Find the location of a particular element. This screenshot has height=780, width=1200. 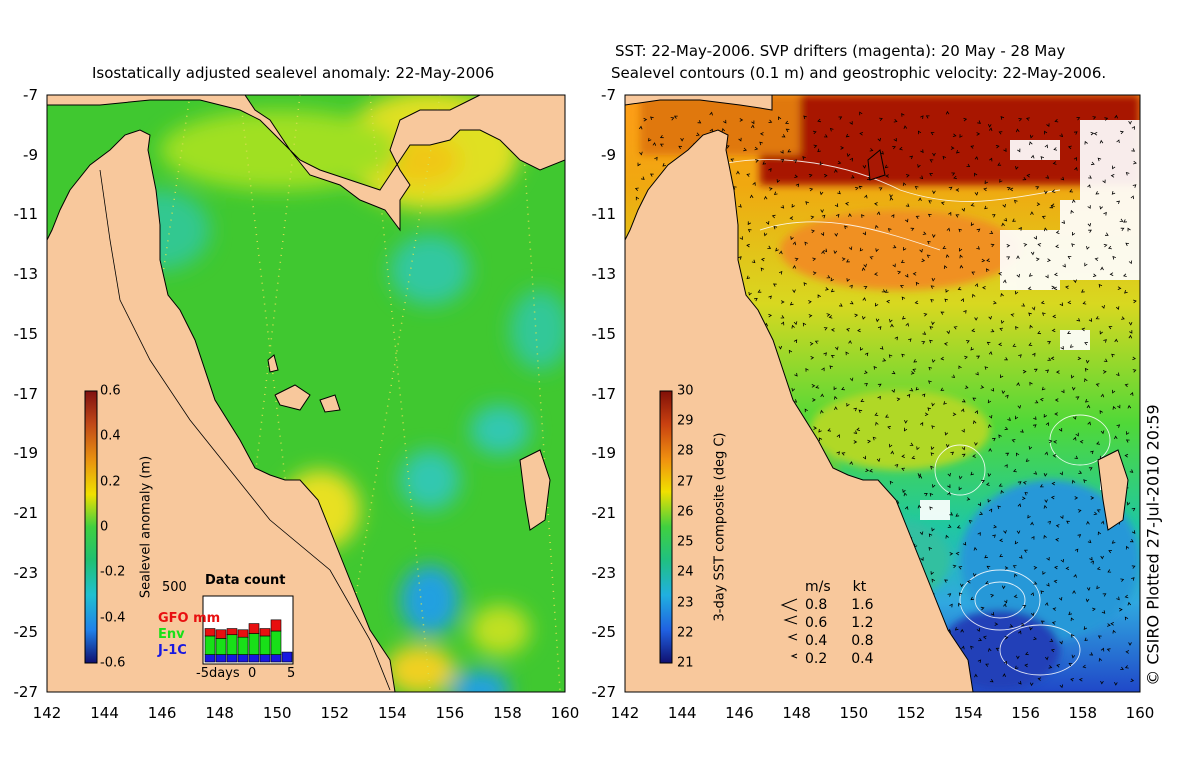

longitude-label: 148 is located at coordinates (796, 713).